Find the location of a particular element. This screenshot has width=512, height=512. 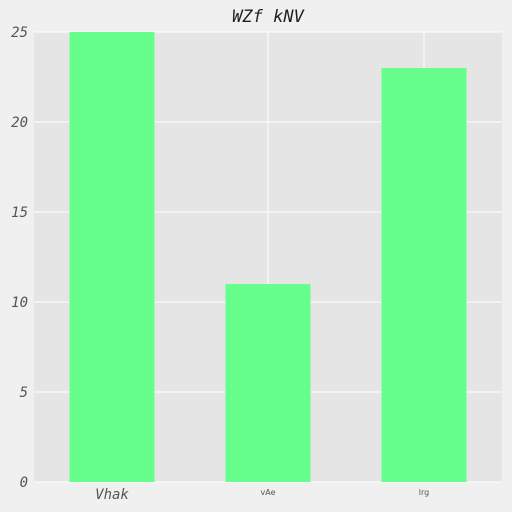

y-tick-label: 20 is located at coordinates (19, 123).